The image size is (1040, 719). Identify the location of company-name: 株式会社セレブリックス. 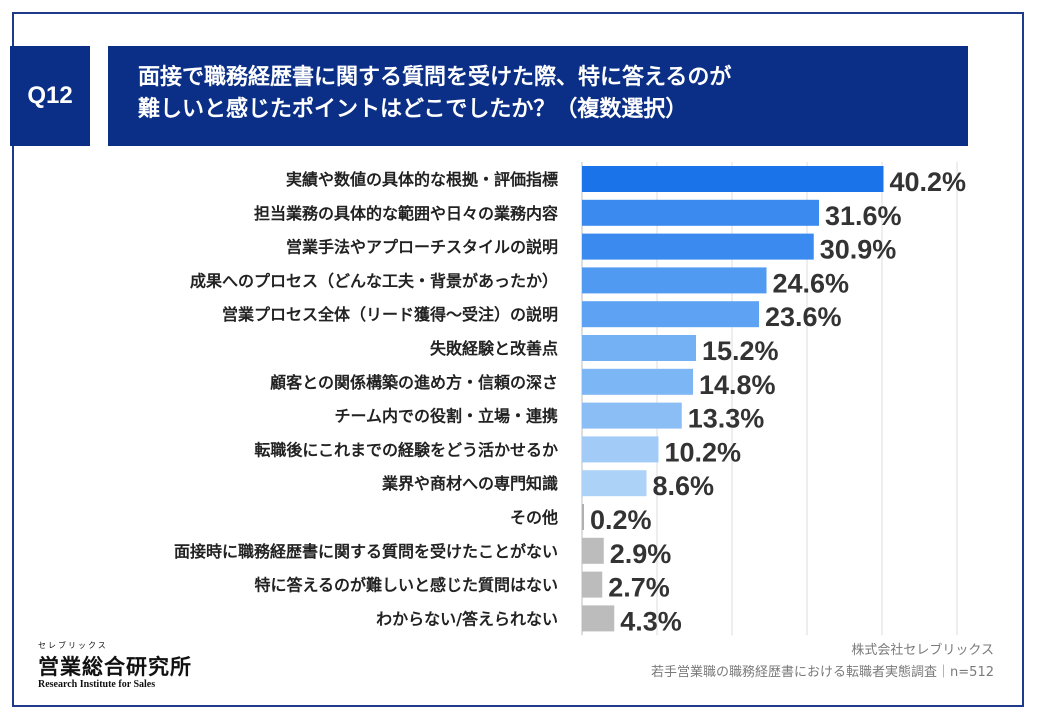
(922, 650).